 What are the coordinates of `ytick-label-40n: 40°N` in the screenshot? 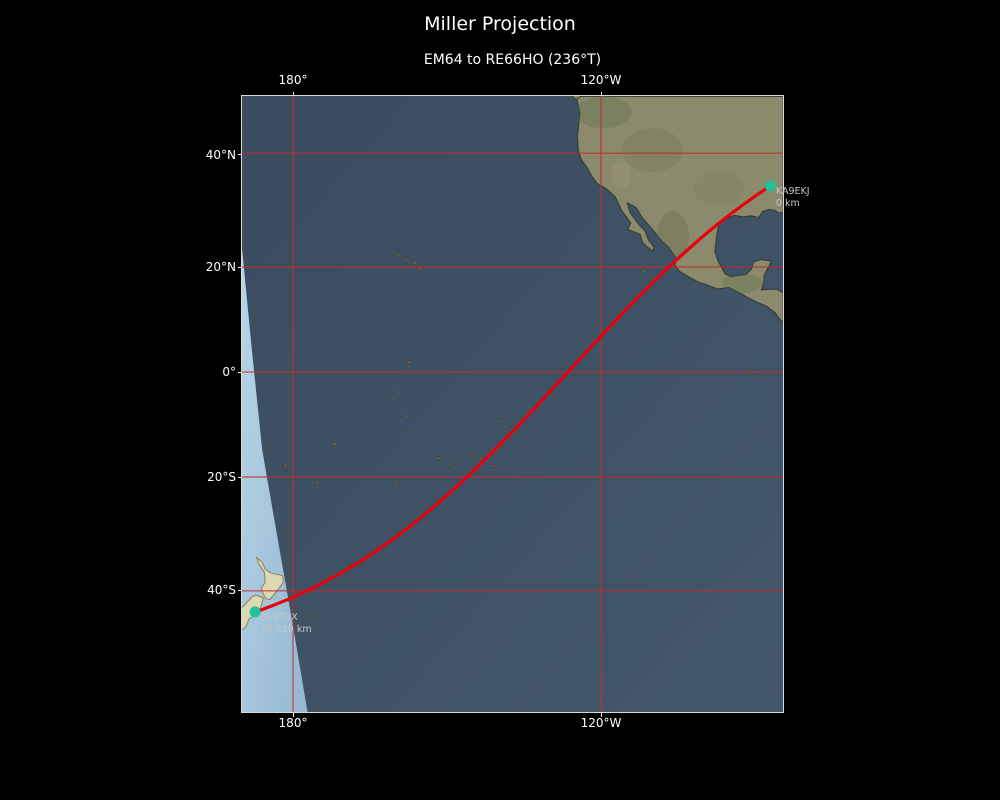 It's located at (220, 155).